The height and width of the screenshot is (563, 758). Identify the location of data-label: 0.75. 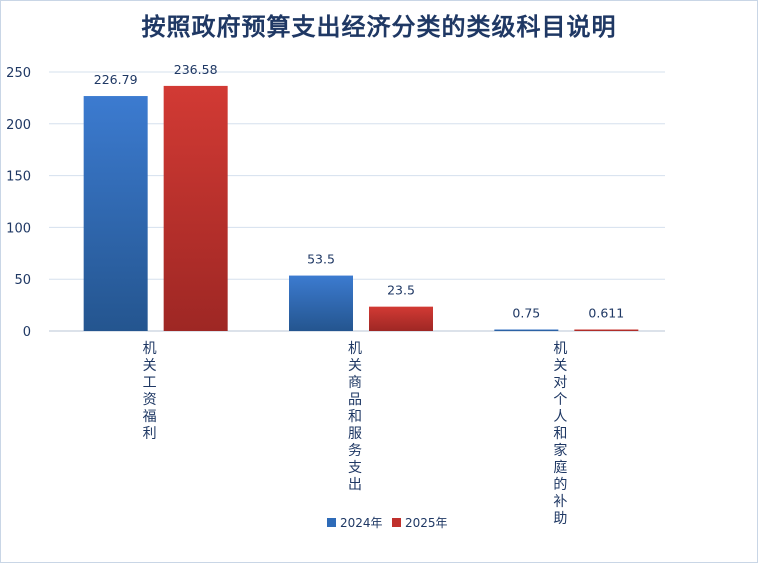
(526, 313).